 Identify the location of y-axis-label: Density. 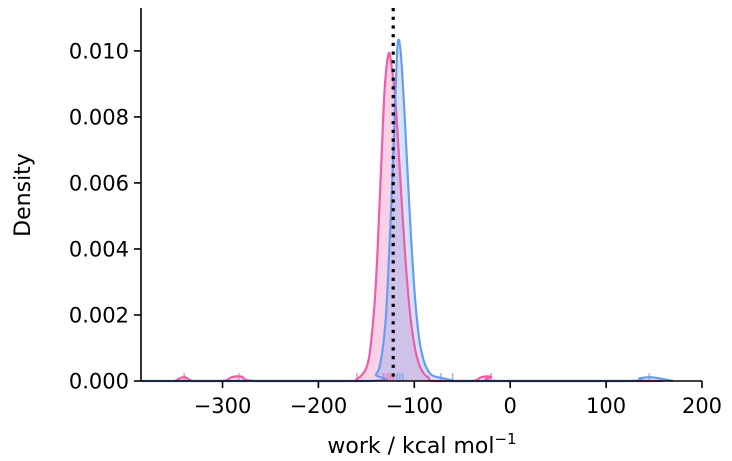
(23, 195).